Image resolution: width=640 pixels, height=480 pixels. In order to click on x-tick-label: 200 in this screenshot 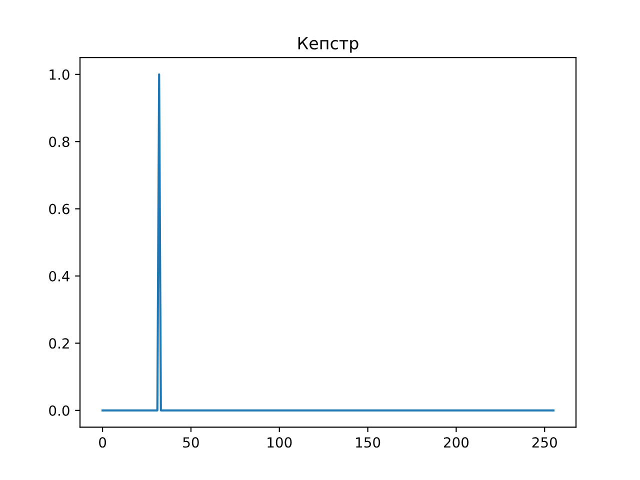, I will do `click(456, 442)`.